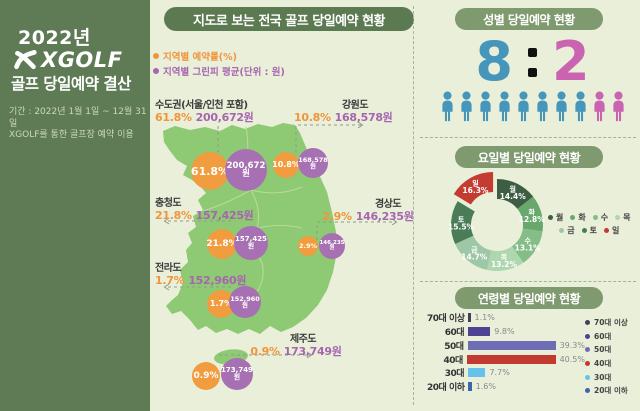  I want to click on legend-label: 70대 이상, so click(611, 323).